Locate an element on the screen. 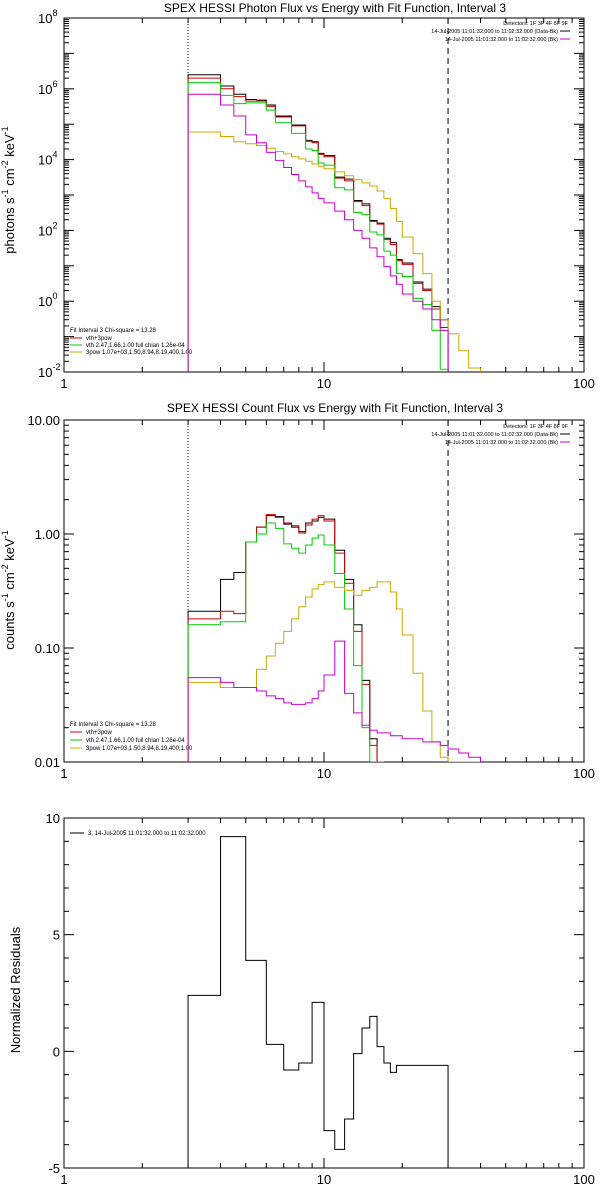 The width and height of the screenshot is (600, 1200). count-x-tick-label: 1 is located at coordinates (63, 773).